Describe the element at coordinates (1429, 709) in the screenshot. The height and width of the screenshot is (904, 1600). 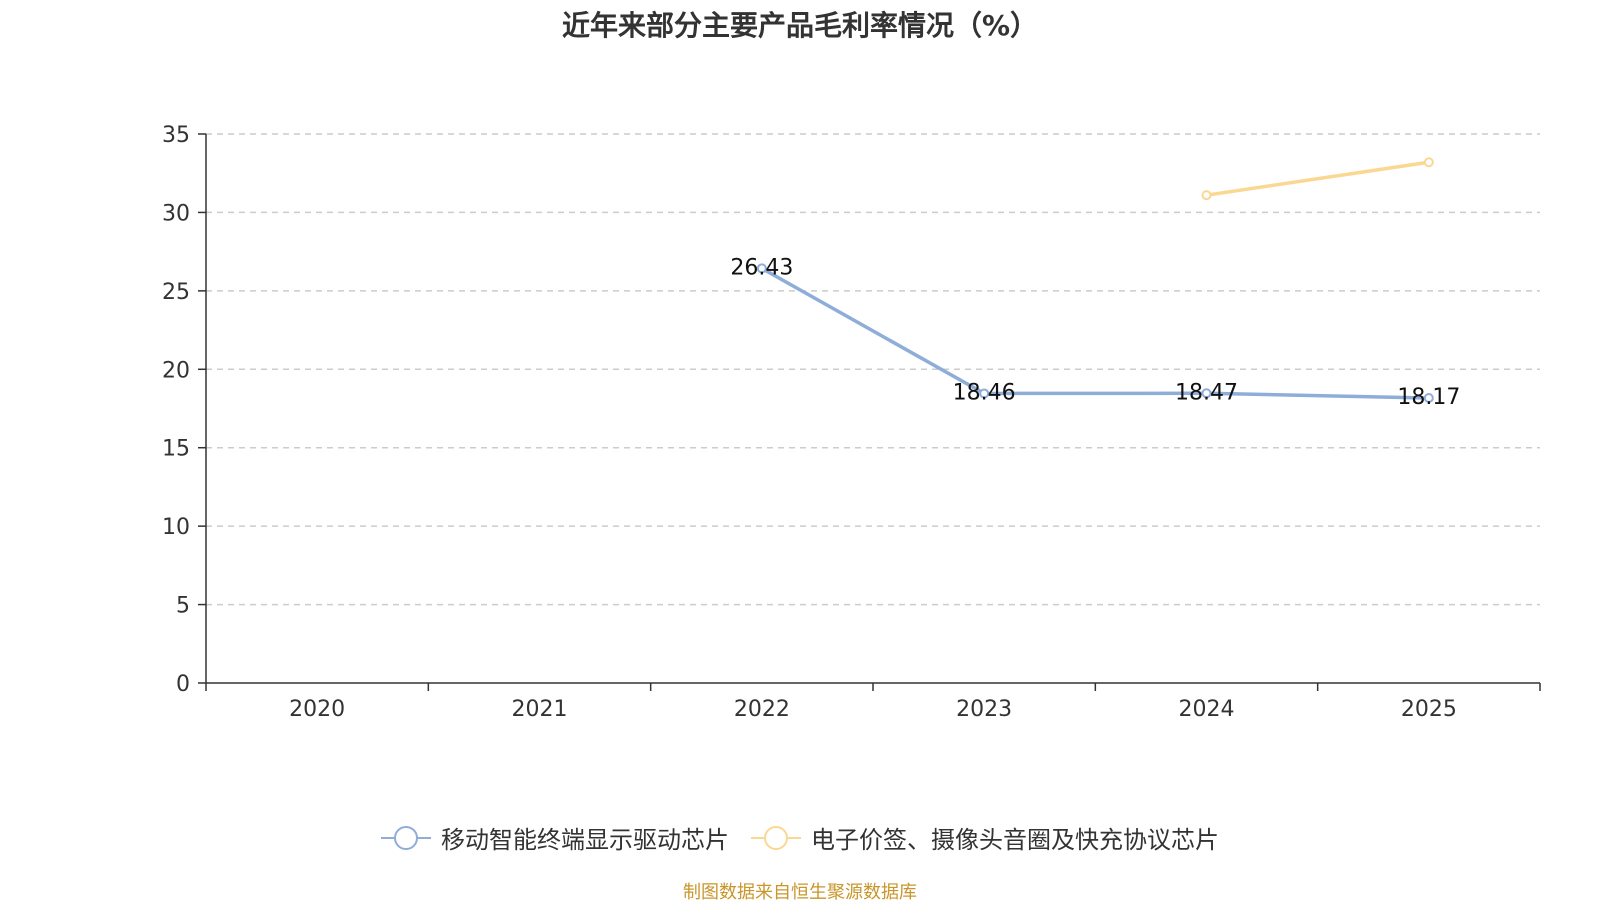
I see `x-tick-label: 2025` at that location.